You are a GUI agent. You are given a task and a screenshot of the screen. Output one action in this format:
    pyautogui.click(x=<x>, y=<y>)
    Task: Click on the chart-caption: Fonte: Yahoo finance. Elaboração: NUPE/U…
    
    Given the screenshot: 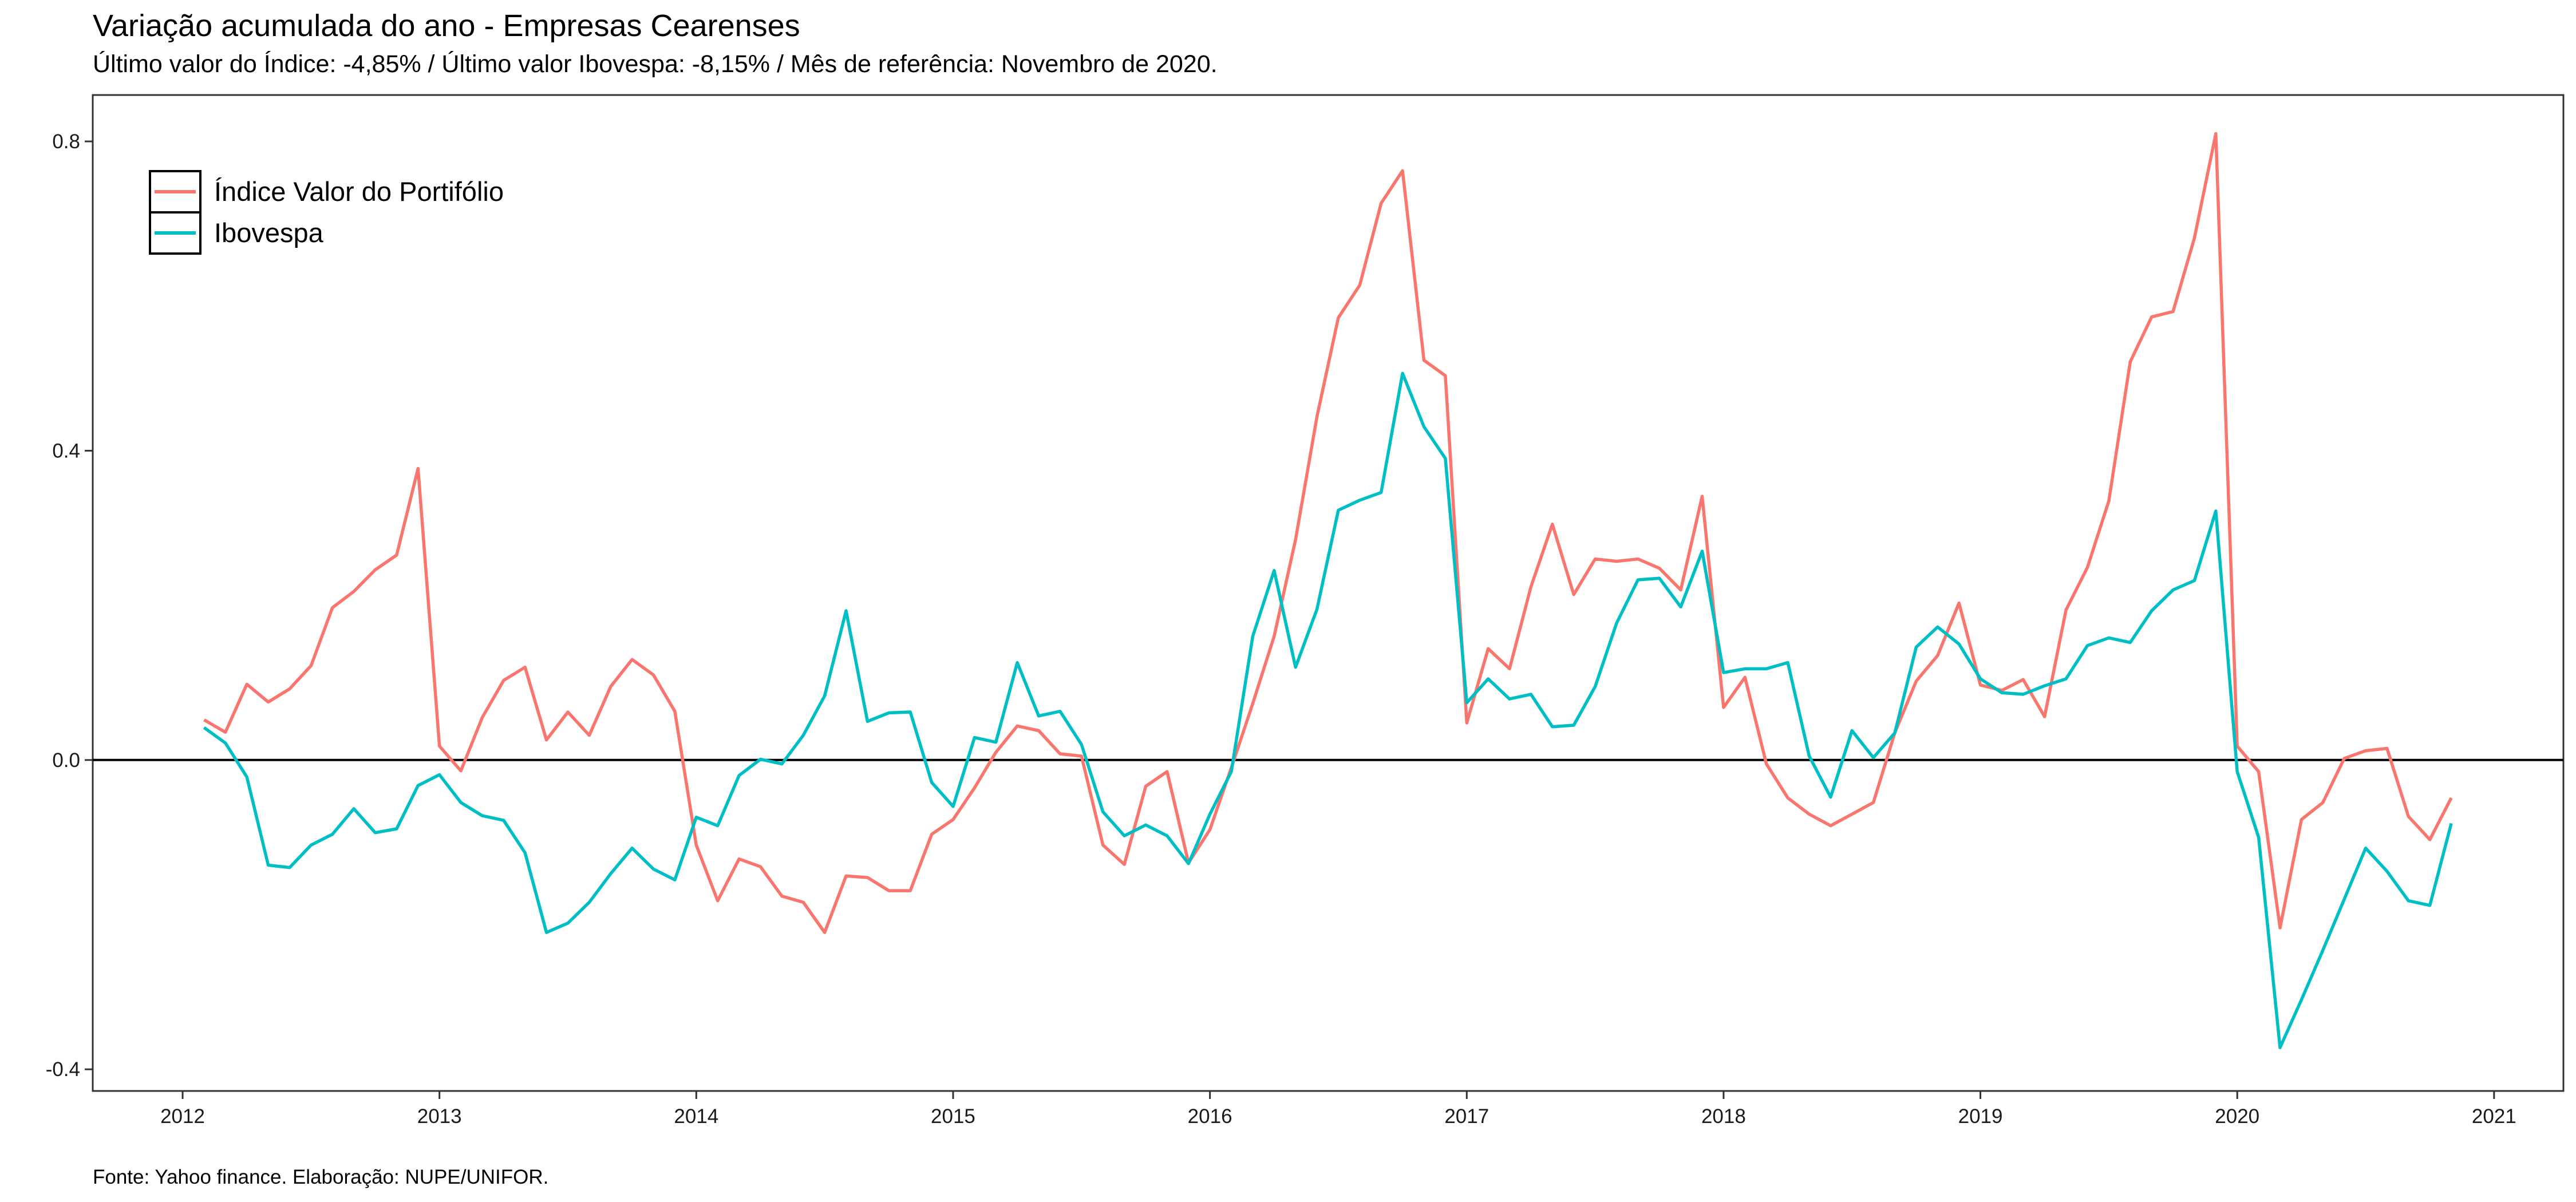 What is the action you would take?
    pyautogui.click(x=321, y=1177)
    